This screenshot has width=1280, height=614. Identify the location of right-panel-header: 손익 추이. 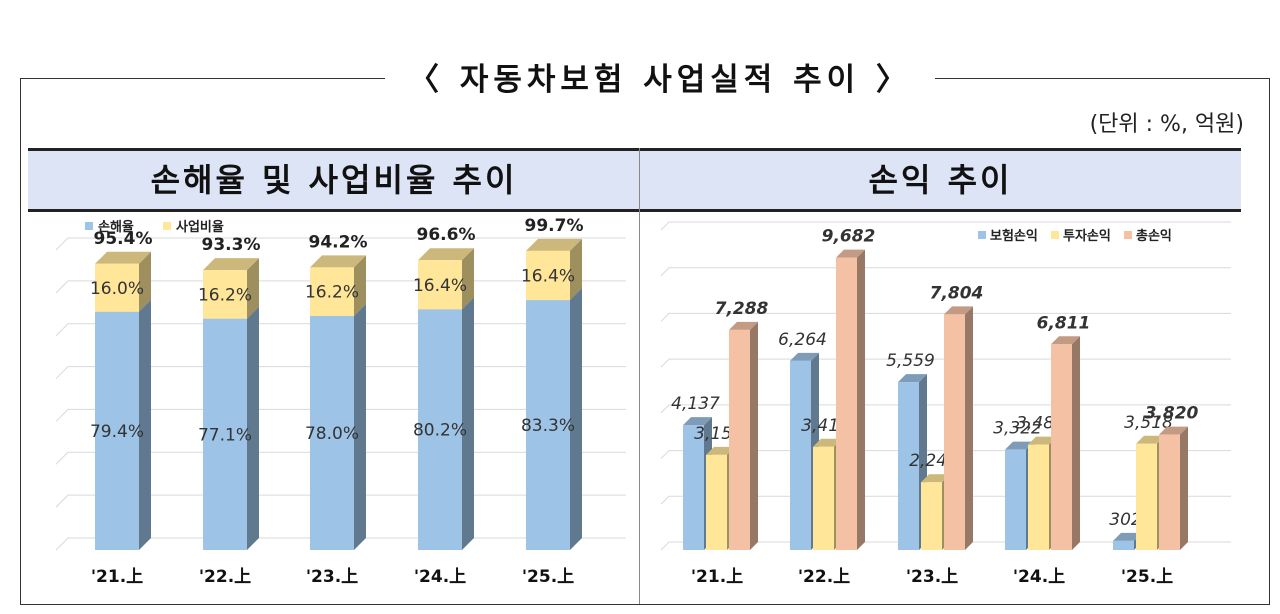
(940, 180).